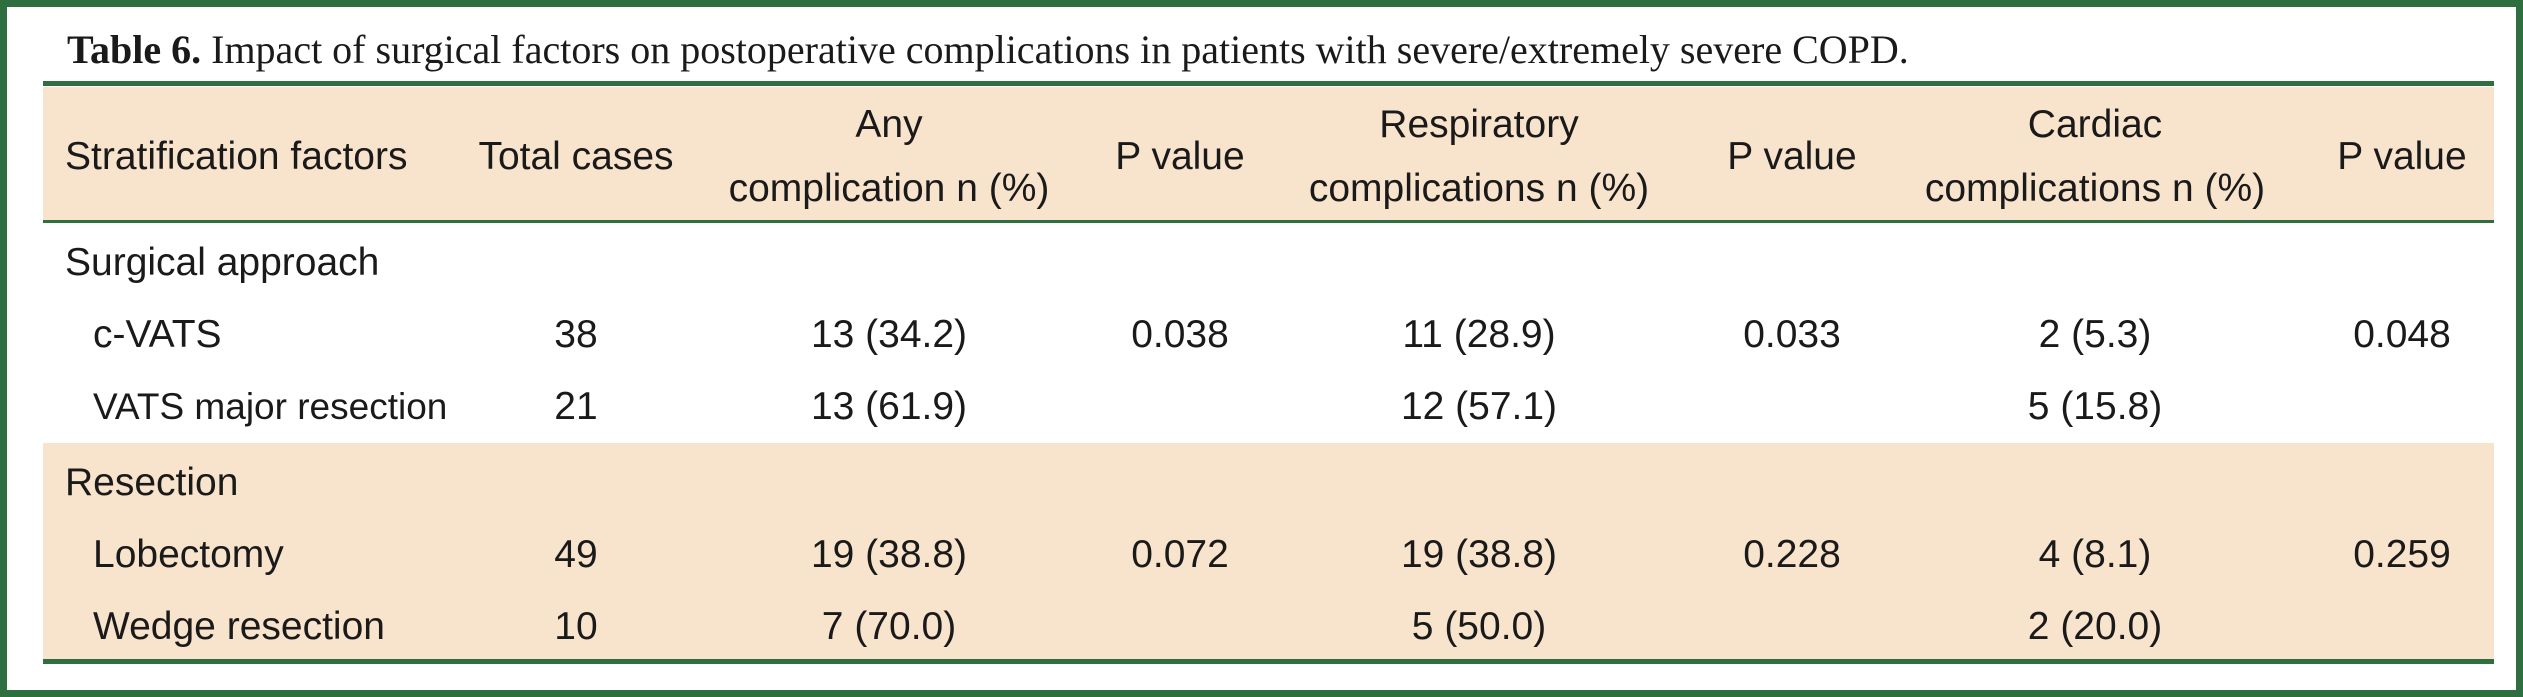 The height and width of the screenshot is (697, 2523). What do you see at coordinates (236, 156) in the screenshot?
I see `col-header-factor: Stratification factors` at bounding box center [236, 156].